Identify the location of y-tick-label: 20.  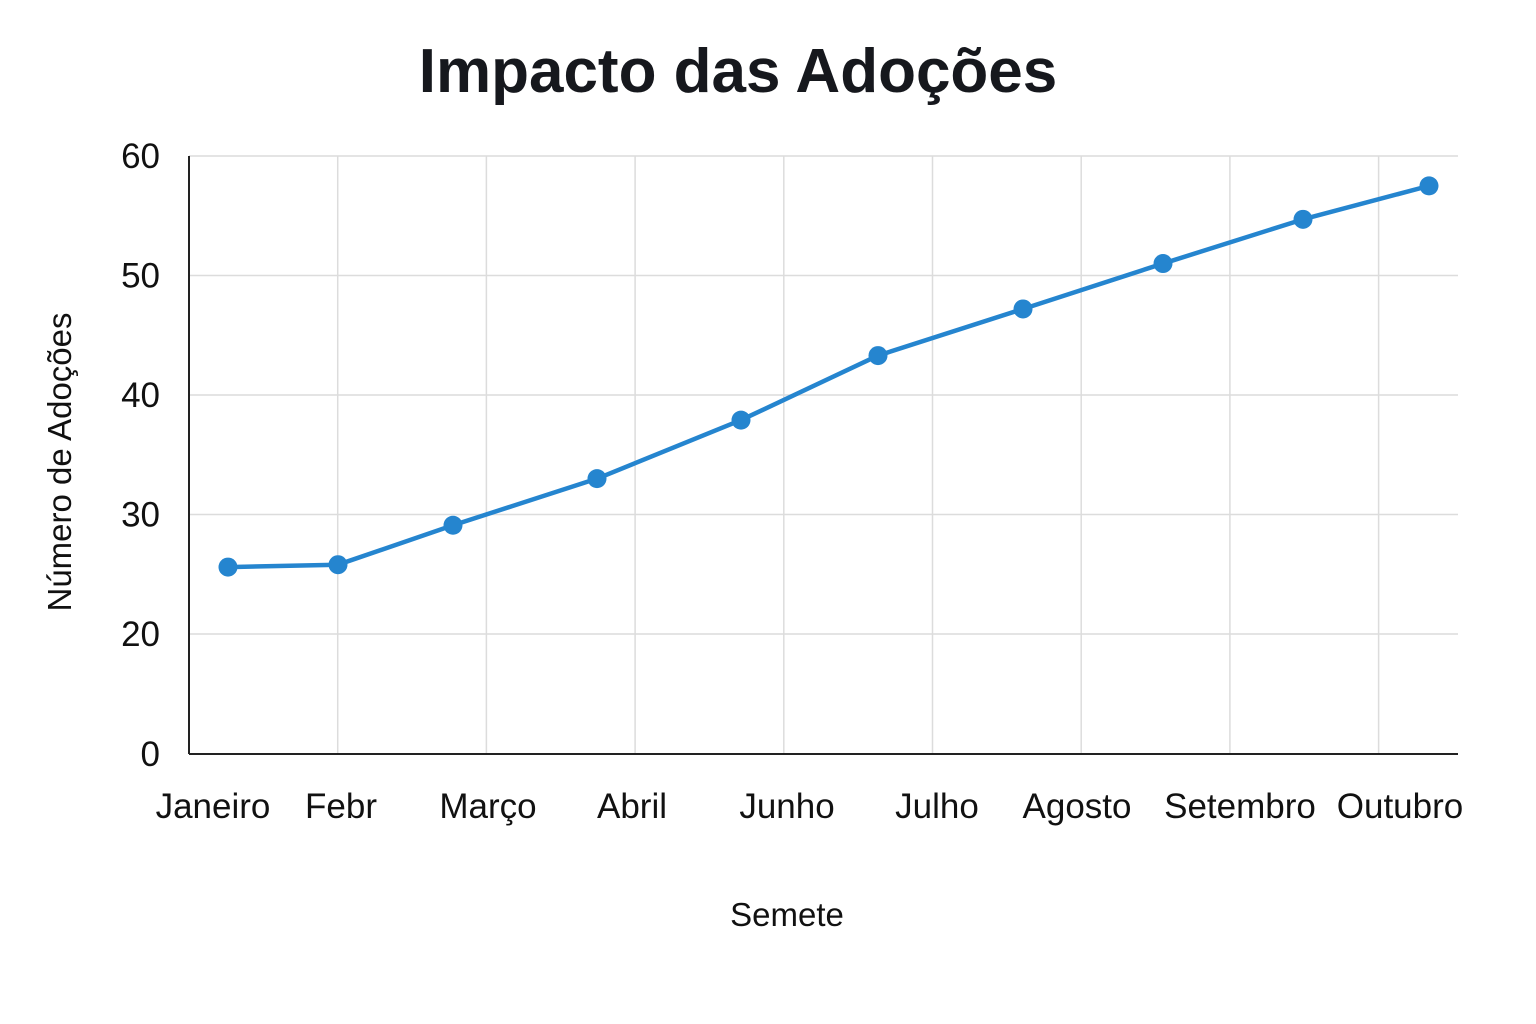
(140, 634).